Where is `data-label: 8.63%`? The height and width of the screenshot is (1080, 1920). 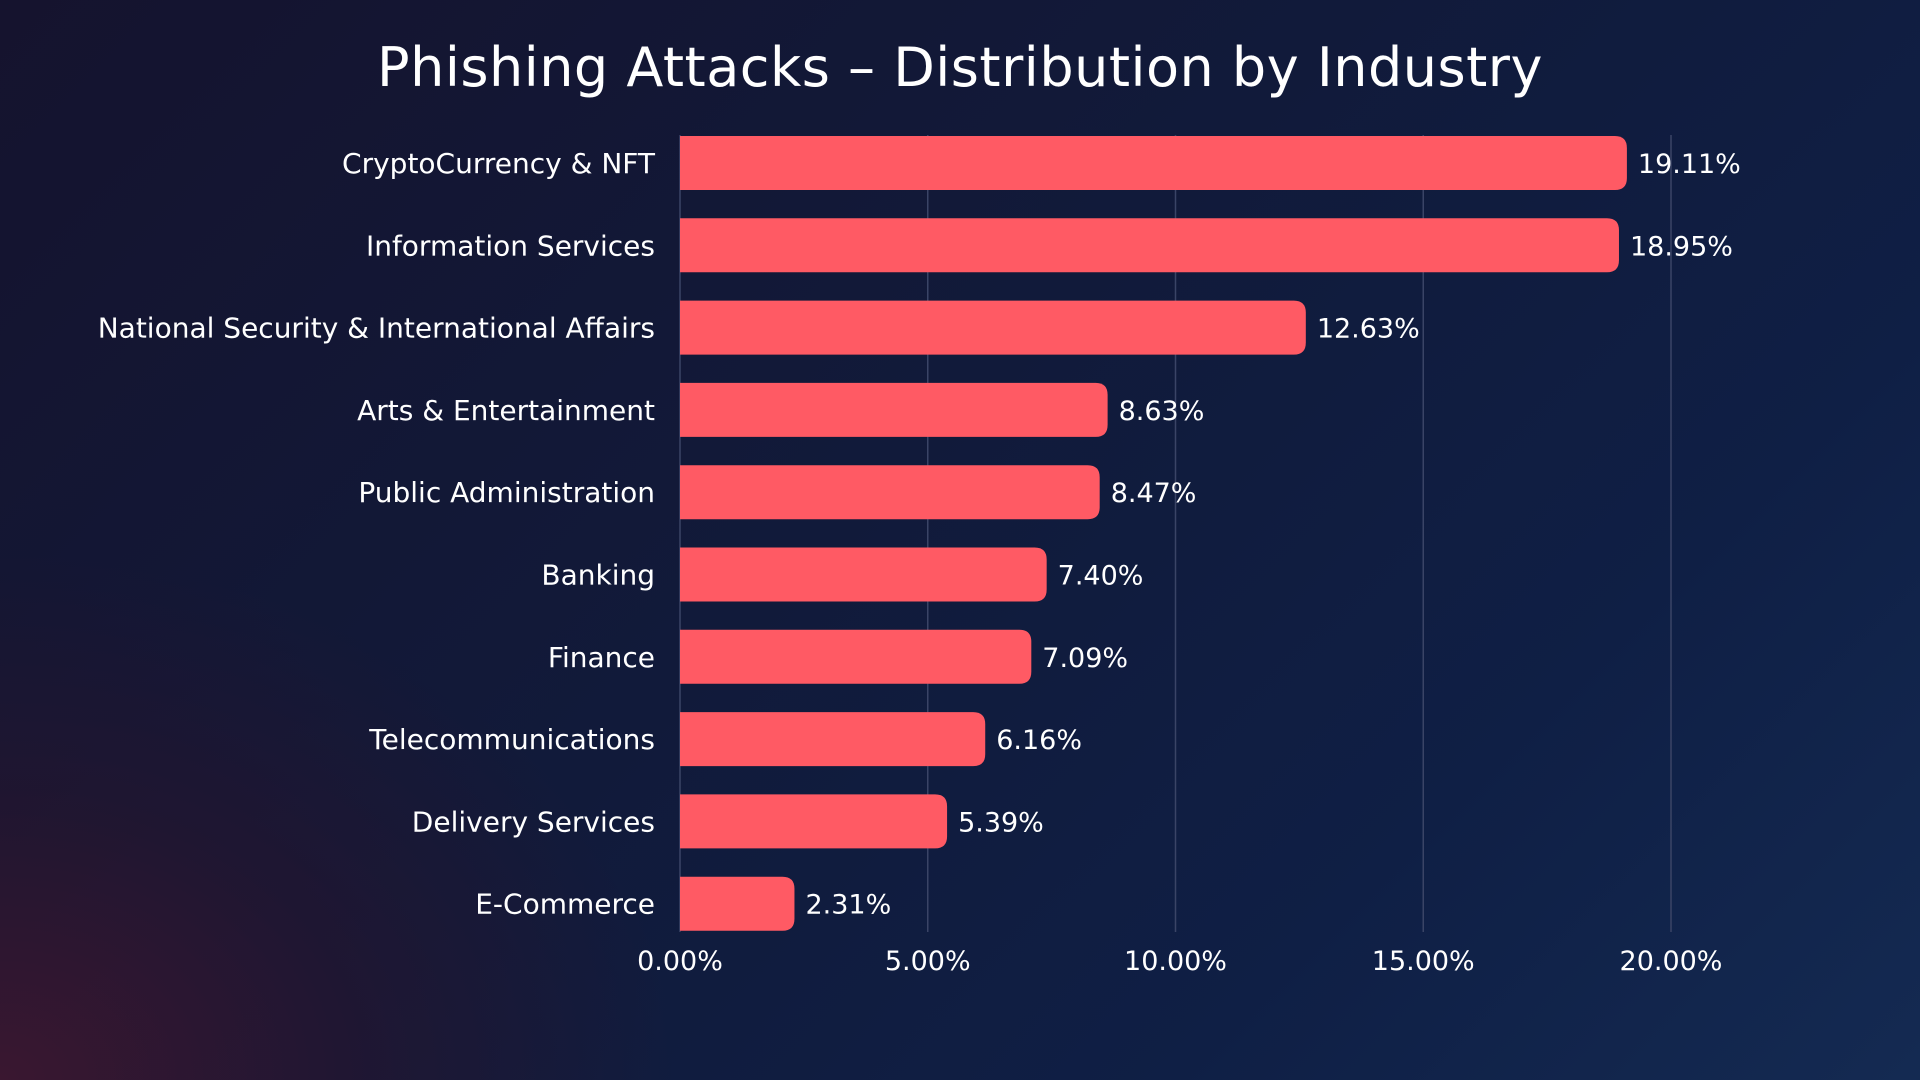 data-label: 8.63% is located at coordinates (1162, 411).